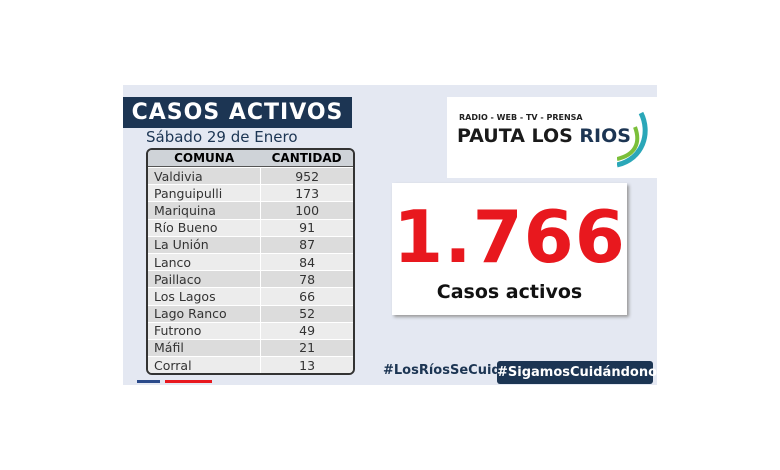 Image resolution: width=780 pixels, height=470 pixels. I want to click on cell-count: 100, so click(306, 210).